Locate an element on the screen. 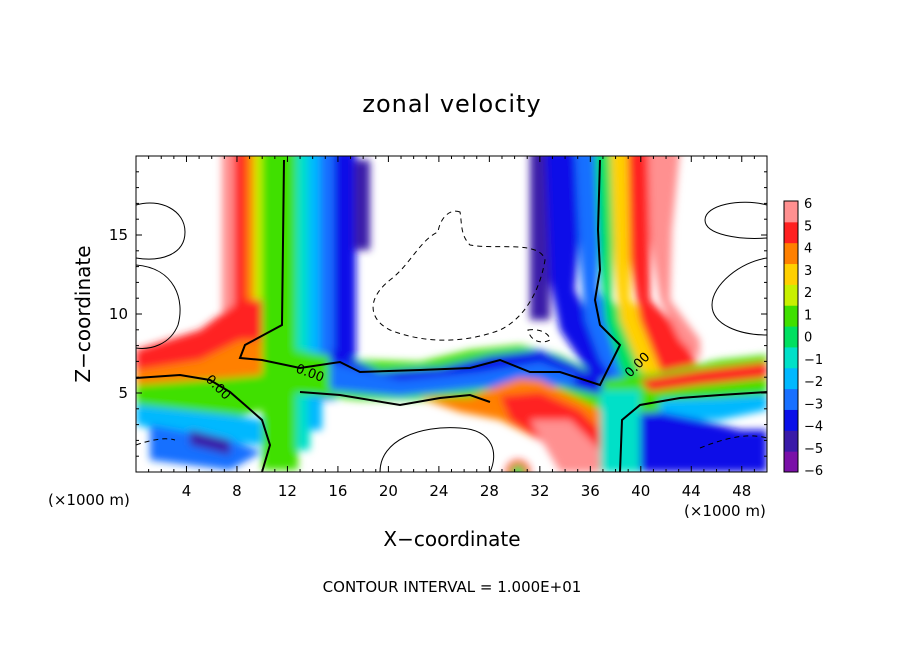 The image size is (904, 654). x-tick-label: 36 is located at coordinates (590, 491).